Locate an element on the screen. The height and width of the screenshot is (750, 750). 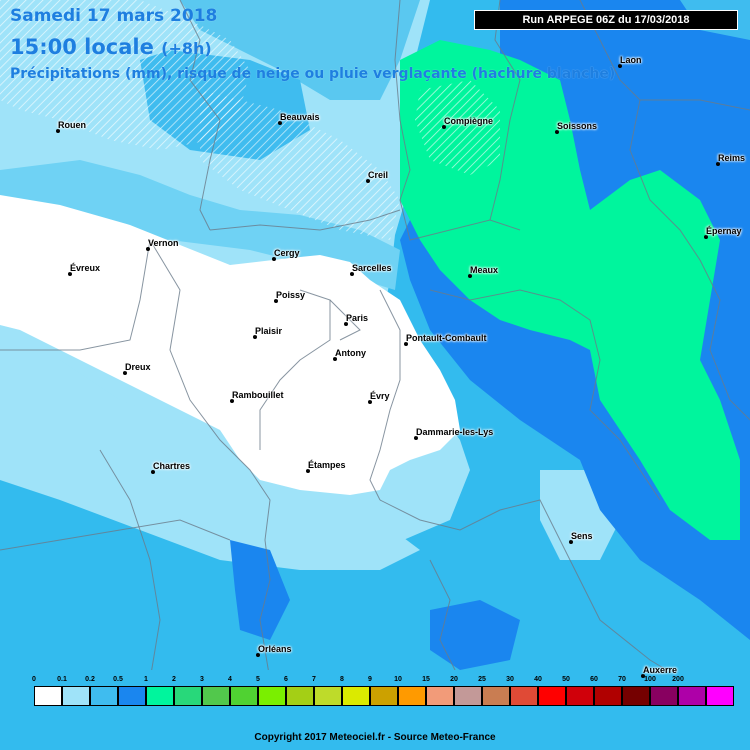
city-name: Pontault-Combault is located at coordinates (446, 338).